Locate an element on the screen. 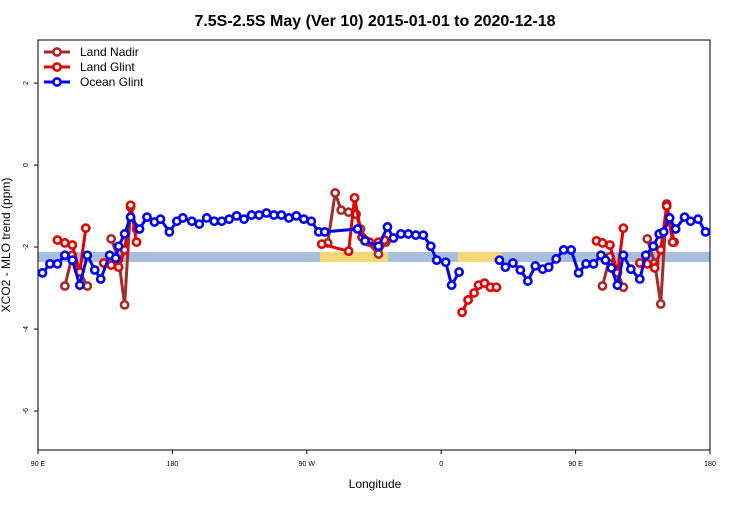  land-band is located at coordinates (354, 257).